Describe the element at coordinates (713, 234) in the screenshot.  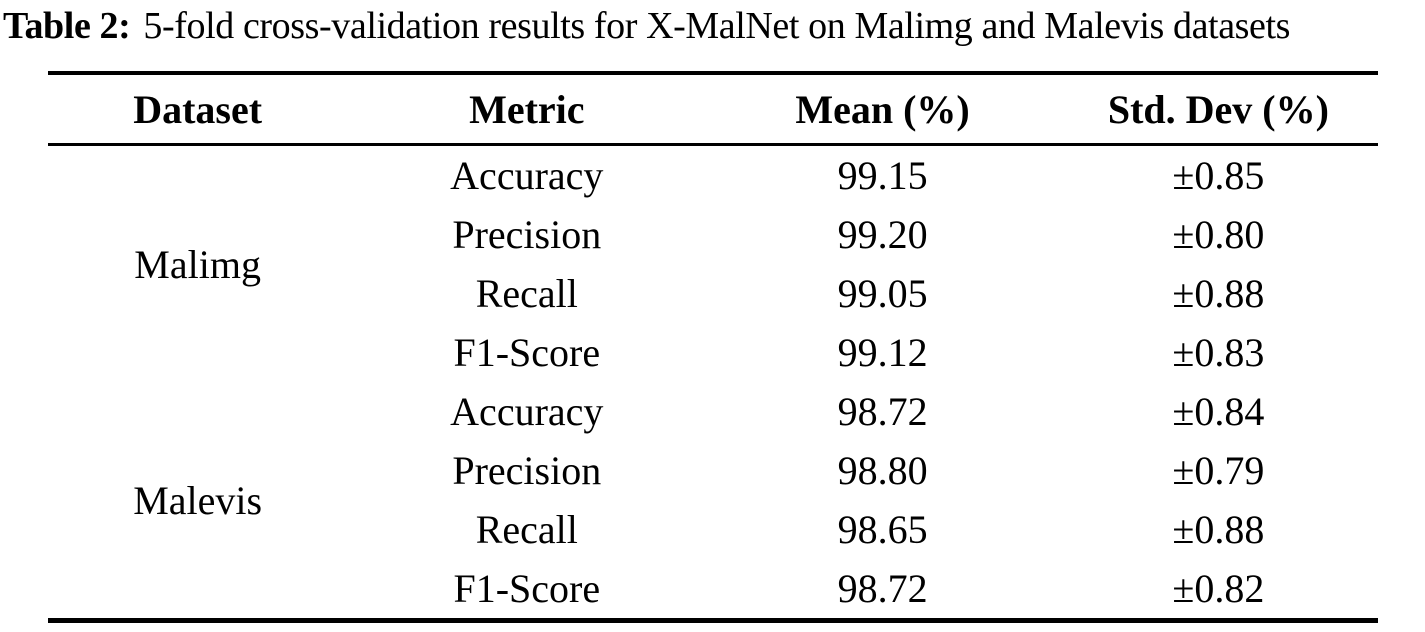
I see `table-row: Precision 99.20 ±0.80` at that location.